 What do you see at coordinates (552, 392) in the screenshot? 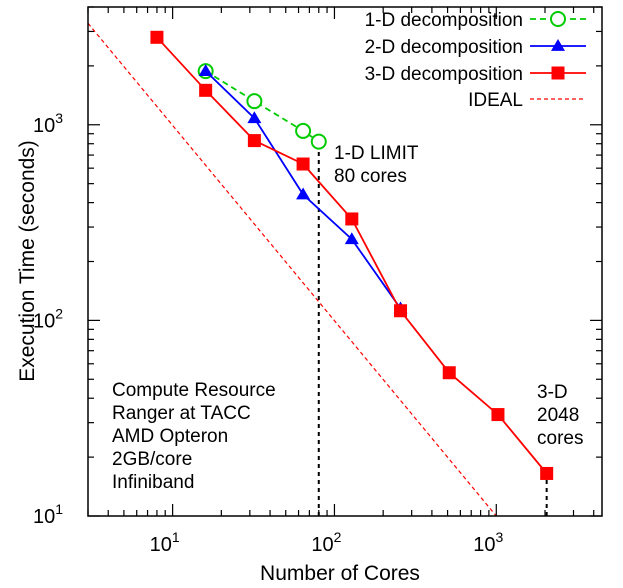
I see `annotation-3d-limit-line1: 3-D` at bounding box center [552, 392].